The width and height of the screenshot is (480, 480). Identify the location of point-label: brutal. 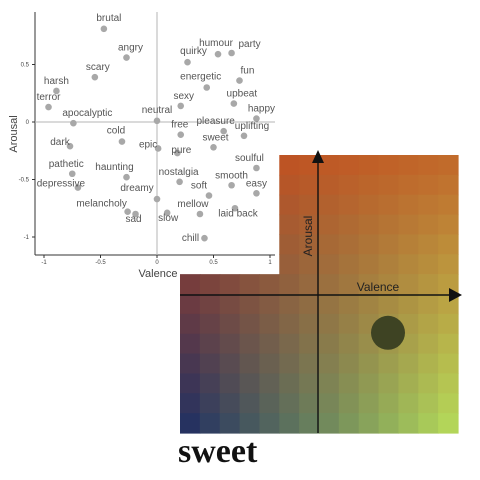
(108, 18).